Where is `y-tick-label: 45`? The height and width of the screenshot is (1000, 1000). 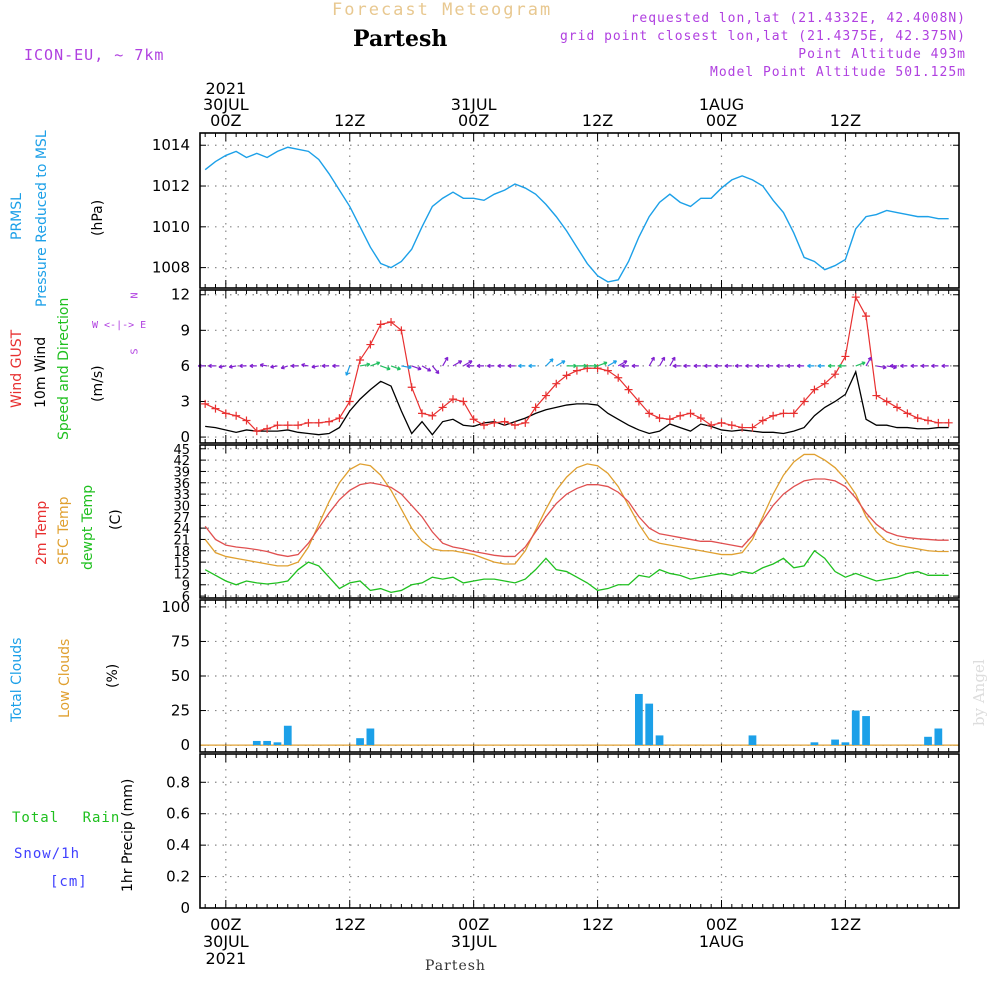 y-tick-label: 45 is located at coordinates (181, 450).